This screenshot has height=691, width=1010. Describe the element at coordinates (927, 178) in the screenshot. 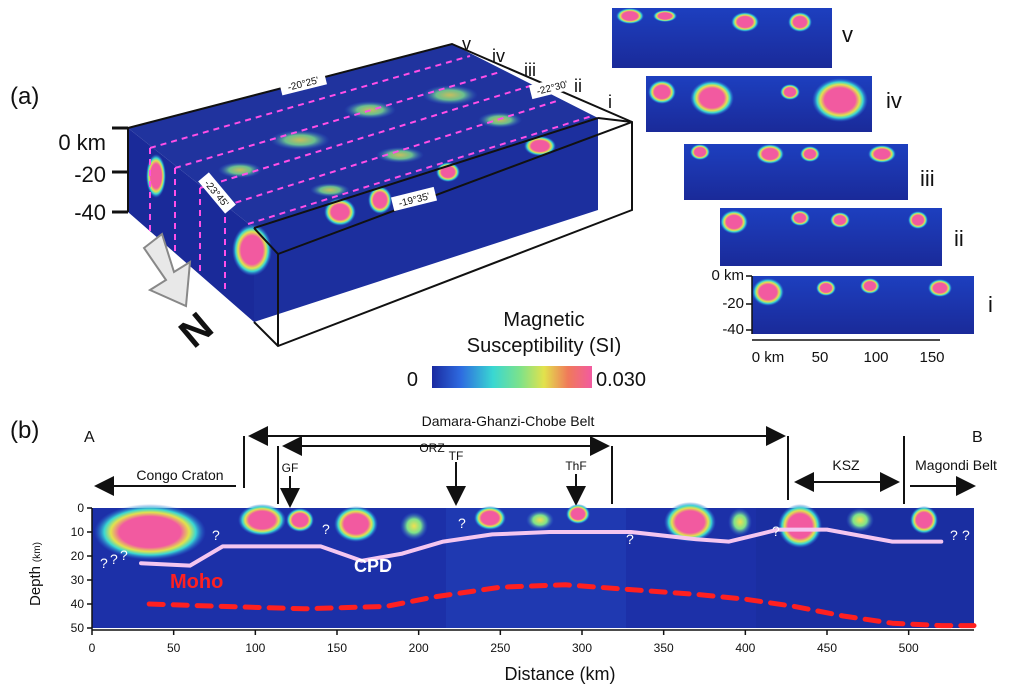

I see `section-label: iii` at that location.